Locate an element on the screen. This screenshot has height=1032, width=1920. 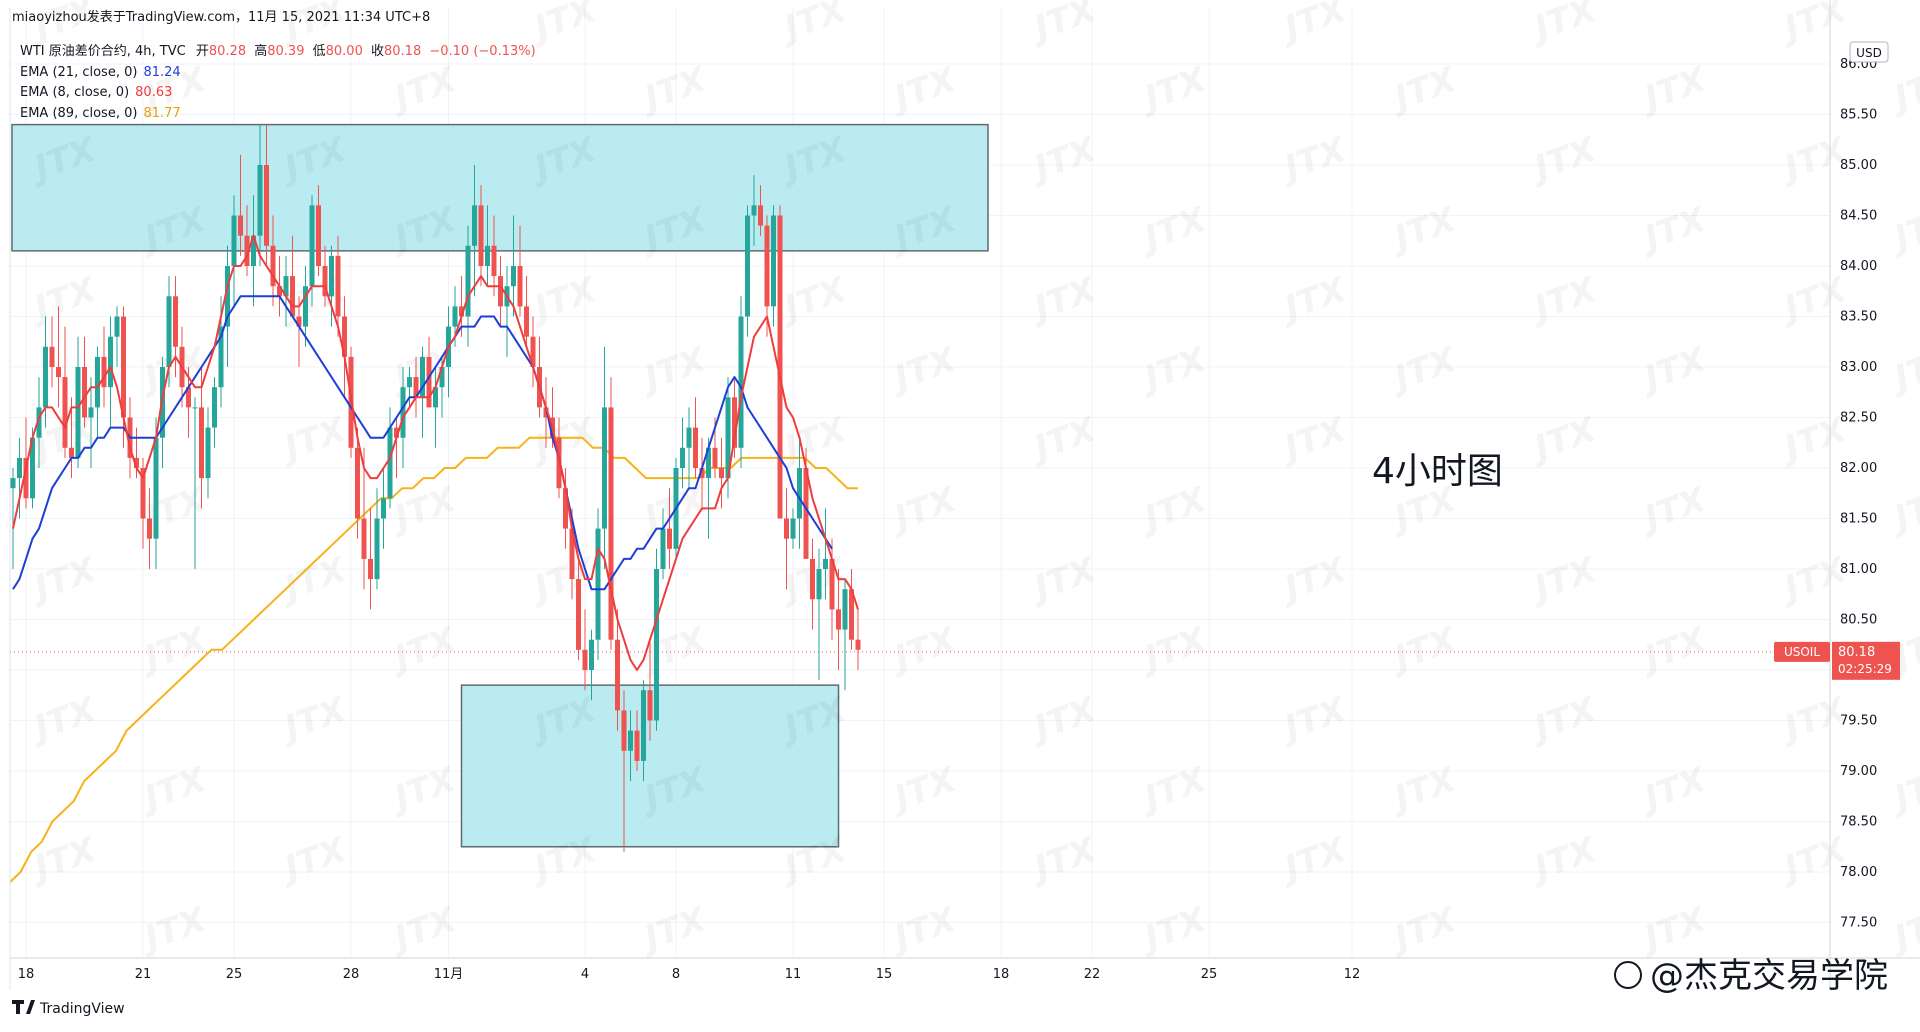
high-label: 高 is located at coordinates (260, 51).